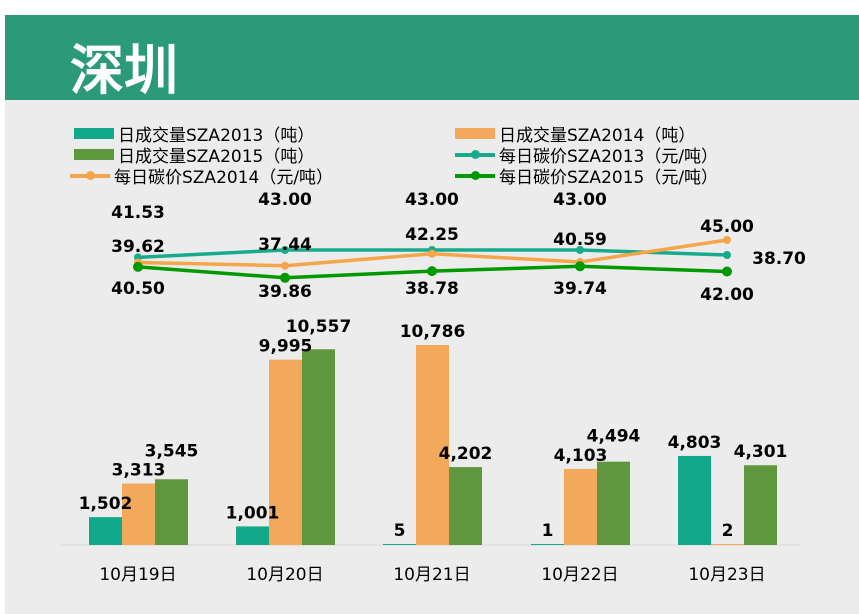 This screenshot has width=859, height=614. What do you see at coordinates (216, 136) in the screenshot?
I see `legend-label: 日成交量SZA2013（吨）` at bounding box center [216, 136].